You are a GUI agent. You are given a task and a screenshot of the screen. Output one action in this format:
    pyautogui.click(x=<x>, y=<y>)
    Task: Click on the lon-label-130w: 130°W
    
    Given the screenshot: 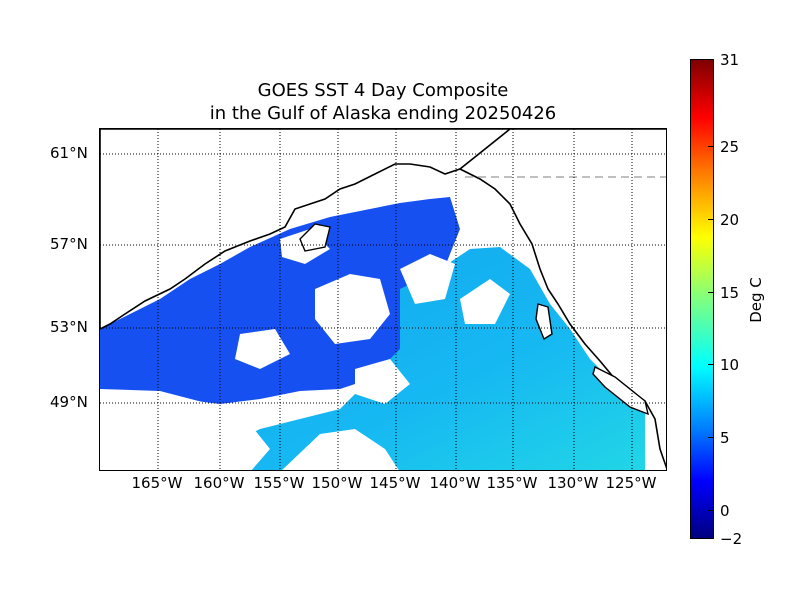 What is the action you would take?
    pyautogui.click(x=573, y=483)
    